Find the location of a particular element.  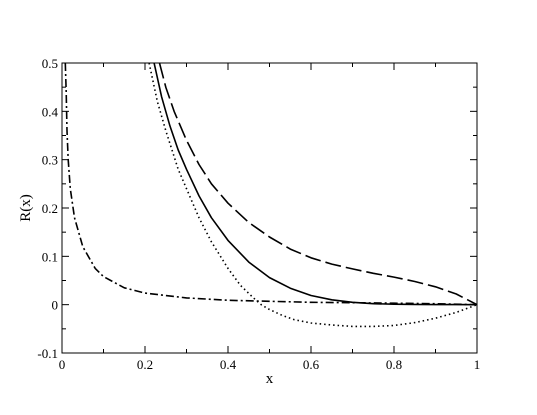

x-tick-label: 0.6 is located at coordinates (311, 364).